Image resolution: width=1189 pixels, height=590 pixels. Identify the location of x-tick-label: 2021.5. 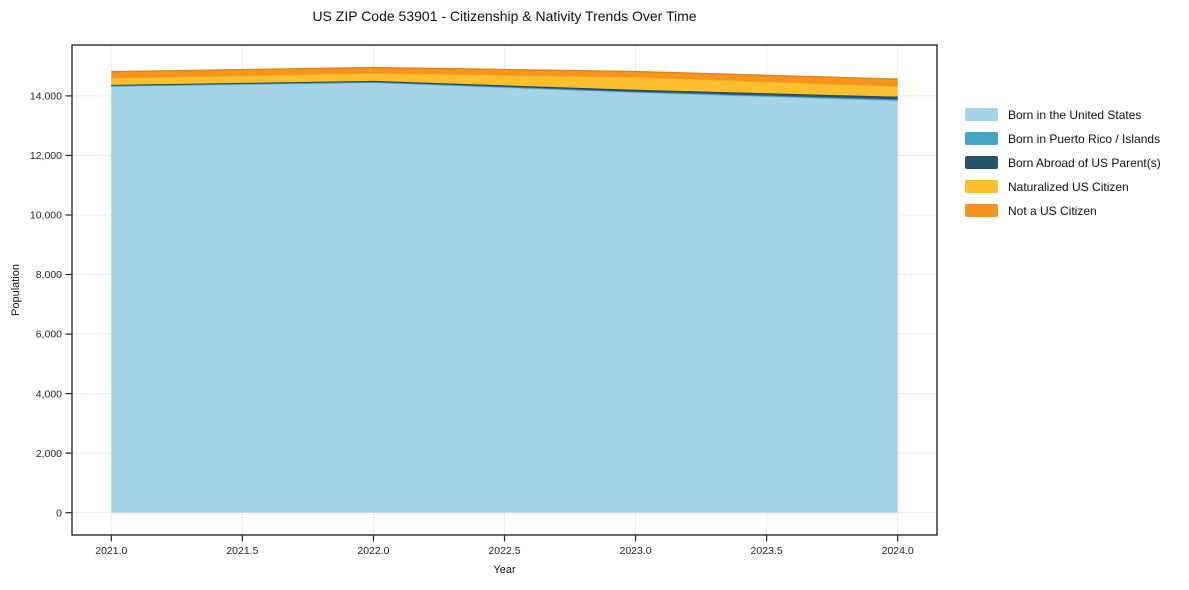
(242, 551).